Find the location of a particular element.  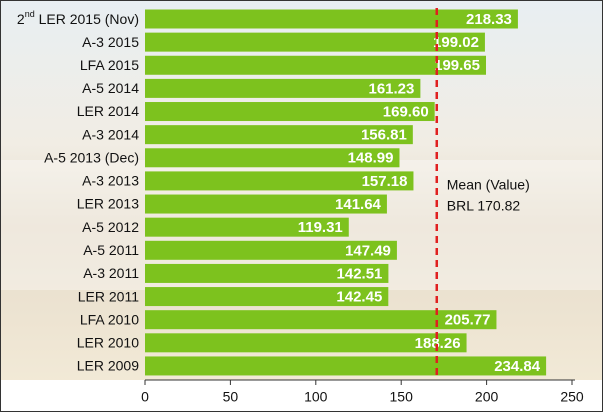

value-label: 142.45 is located at coordinates (359, 297).